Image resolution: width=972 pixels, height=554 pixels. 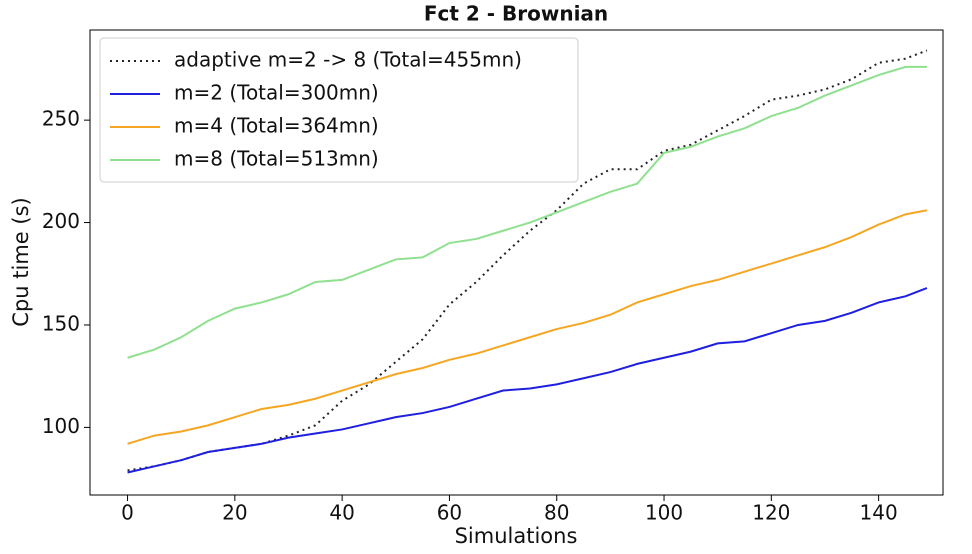 I want to click on x-axis-label: Simulations, so click(x=516, y=536).